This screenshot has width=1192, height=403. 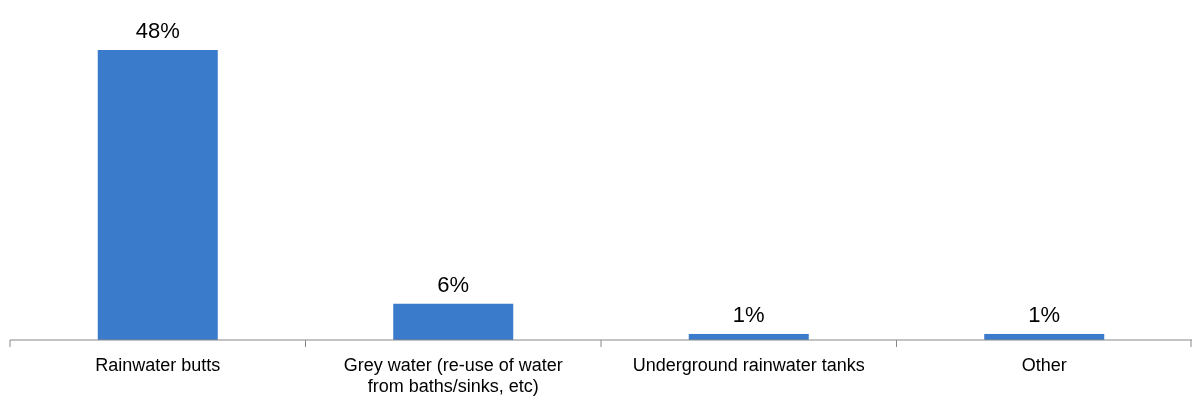 What do you see at coordinates (158, 365) in the screenshot?
I see `x-tick-label: Rainwater butts` at bounding box center [158, 365].